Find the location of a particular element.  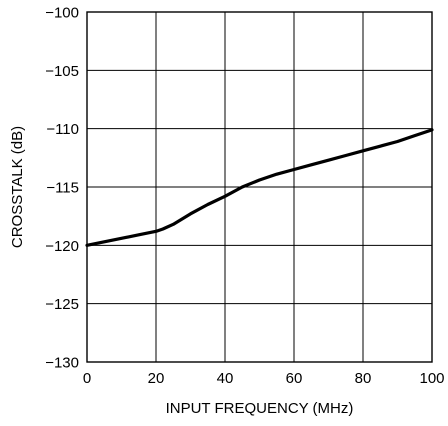

y-tick-label: −130 is located at coordinates (62, 363).